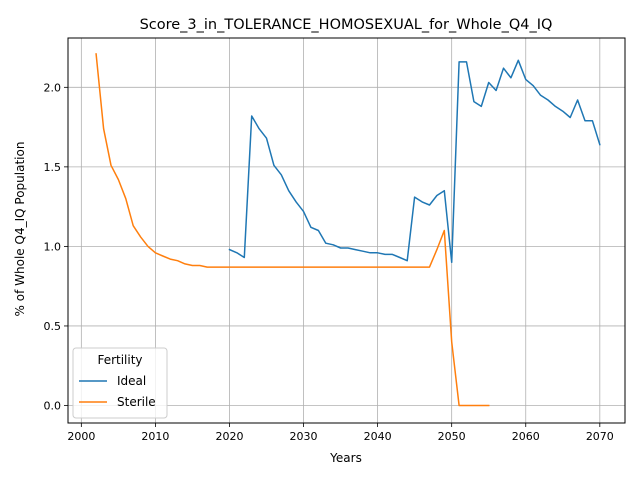 The image size is (640, 480). I want to click on x-tick-label: 2030, so click(304, 436).